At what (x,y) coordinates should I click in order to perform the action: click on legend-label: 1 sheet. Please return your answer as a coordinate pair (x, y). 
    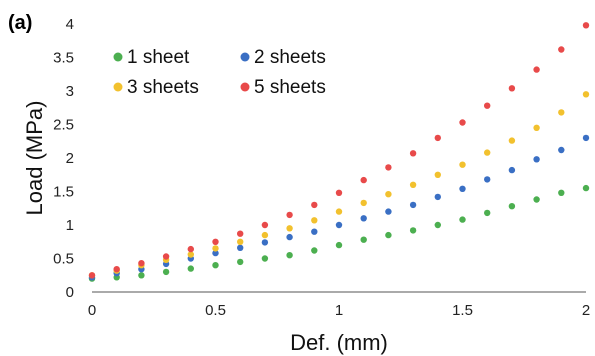
    Looking at the image, I should click on (158, 57).